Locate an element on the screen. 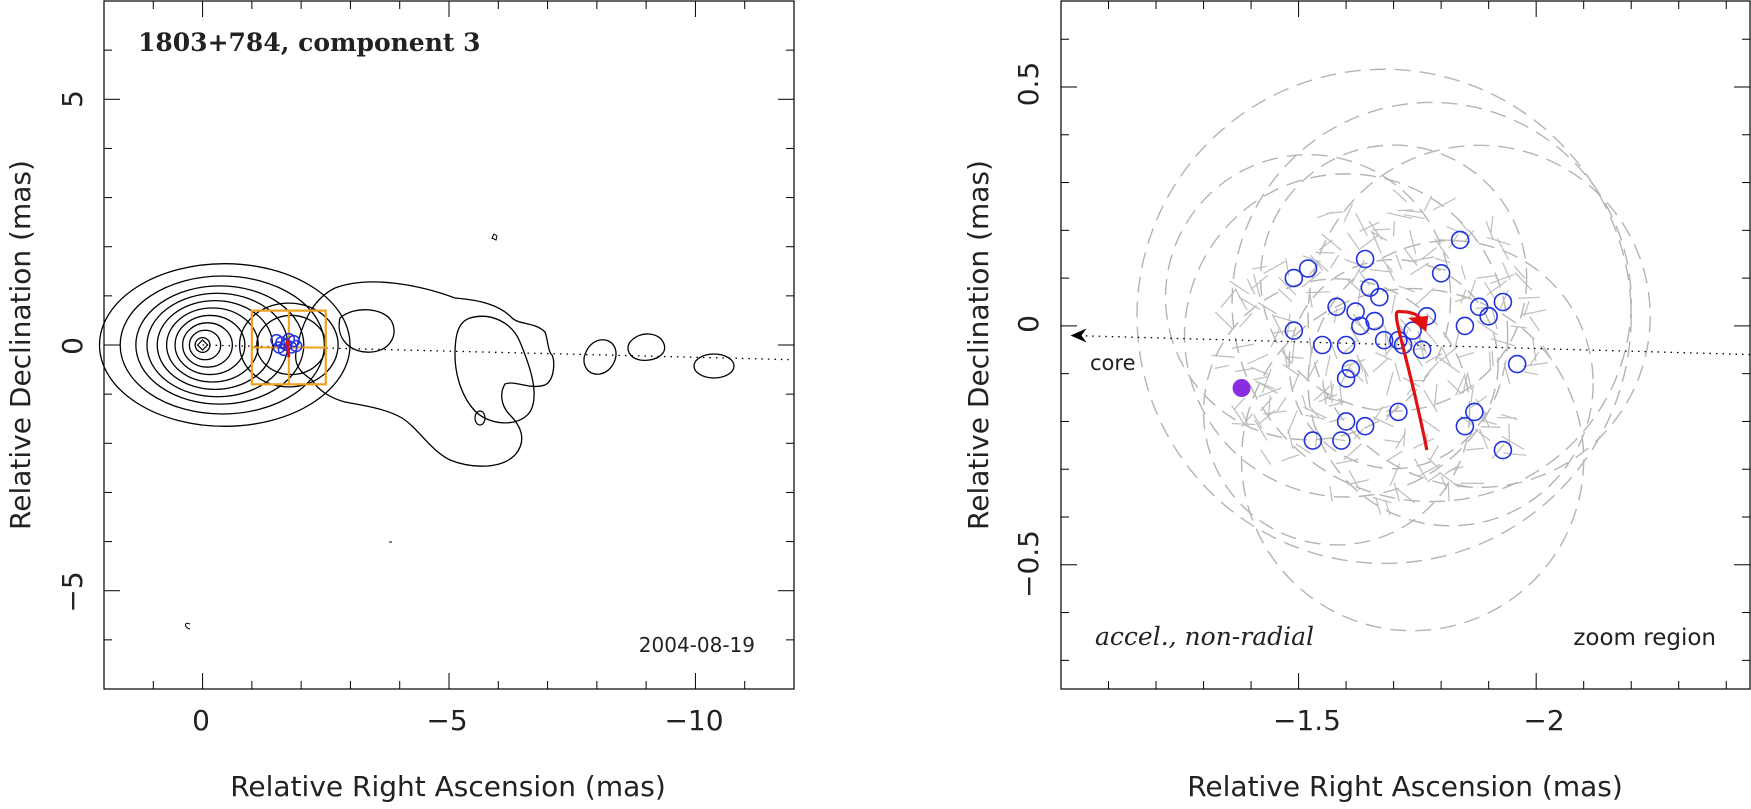 The image size is (1751, 809). small-contour is located at coordinates (480, 418).